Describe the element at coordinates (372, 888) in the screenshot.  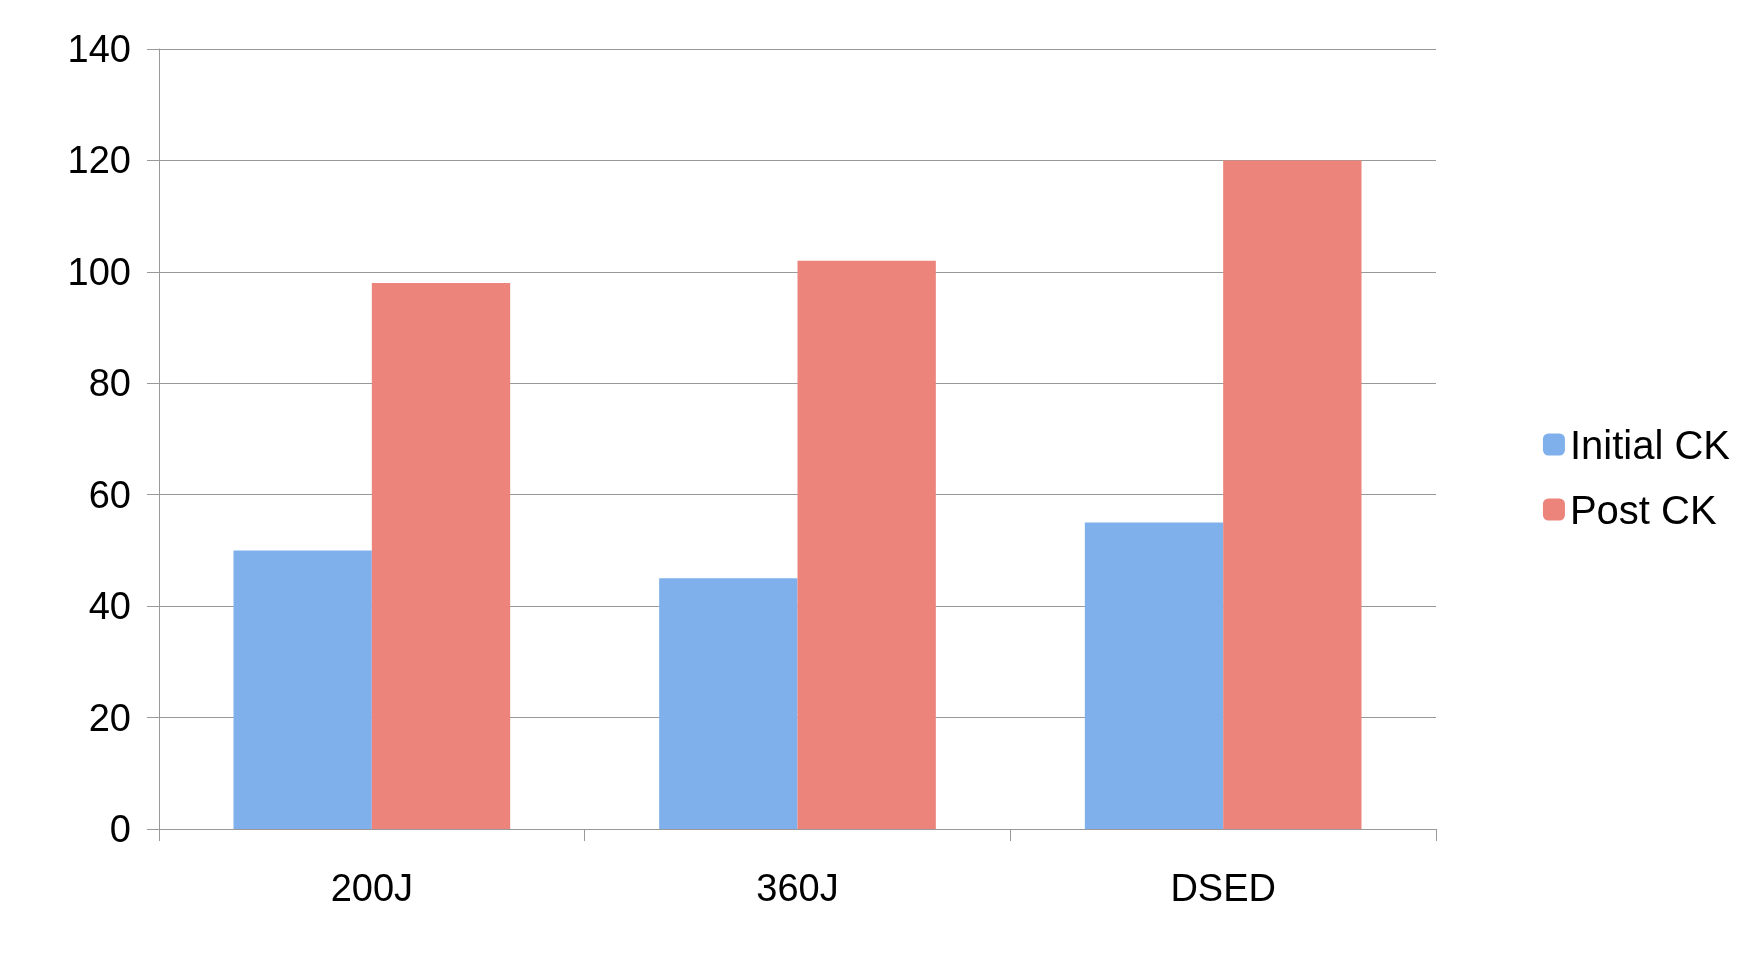
I see `x-tick-label: 200J` at that location.